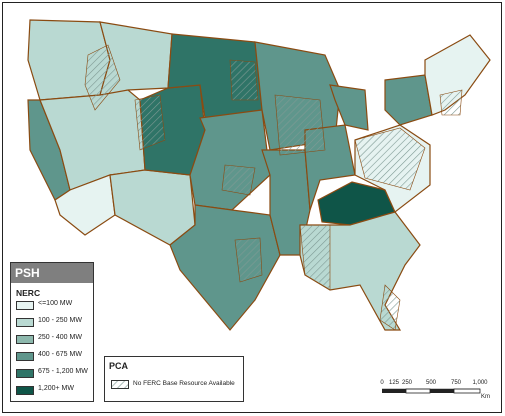 This screenshot has width=505, height=416. I want to click on legend-item: <=100 MW, so click(55, 305).